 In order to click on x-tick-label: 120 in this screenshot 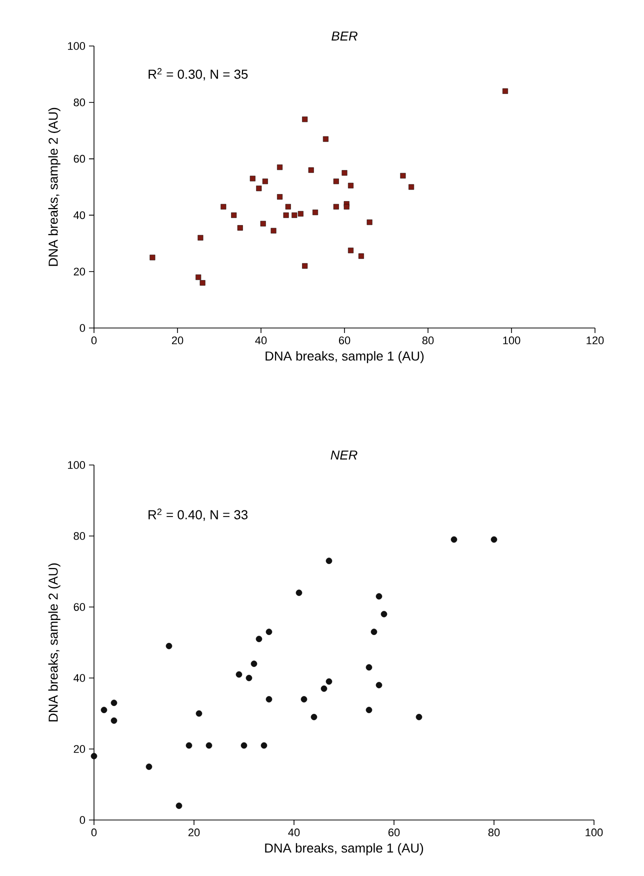, I will do `click(595, 340)`.